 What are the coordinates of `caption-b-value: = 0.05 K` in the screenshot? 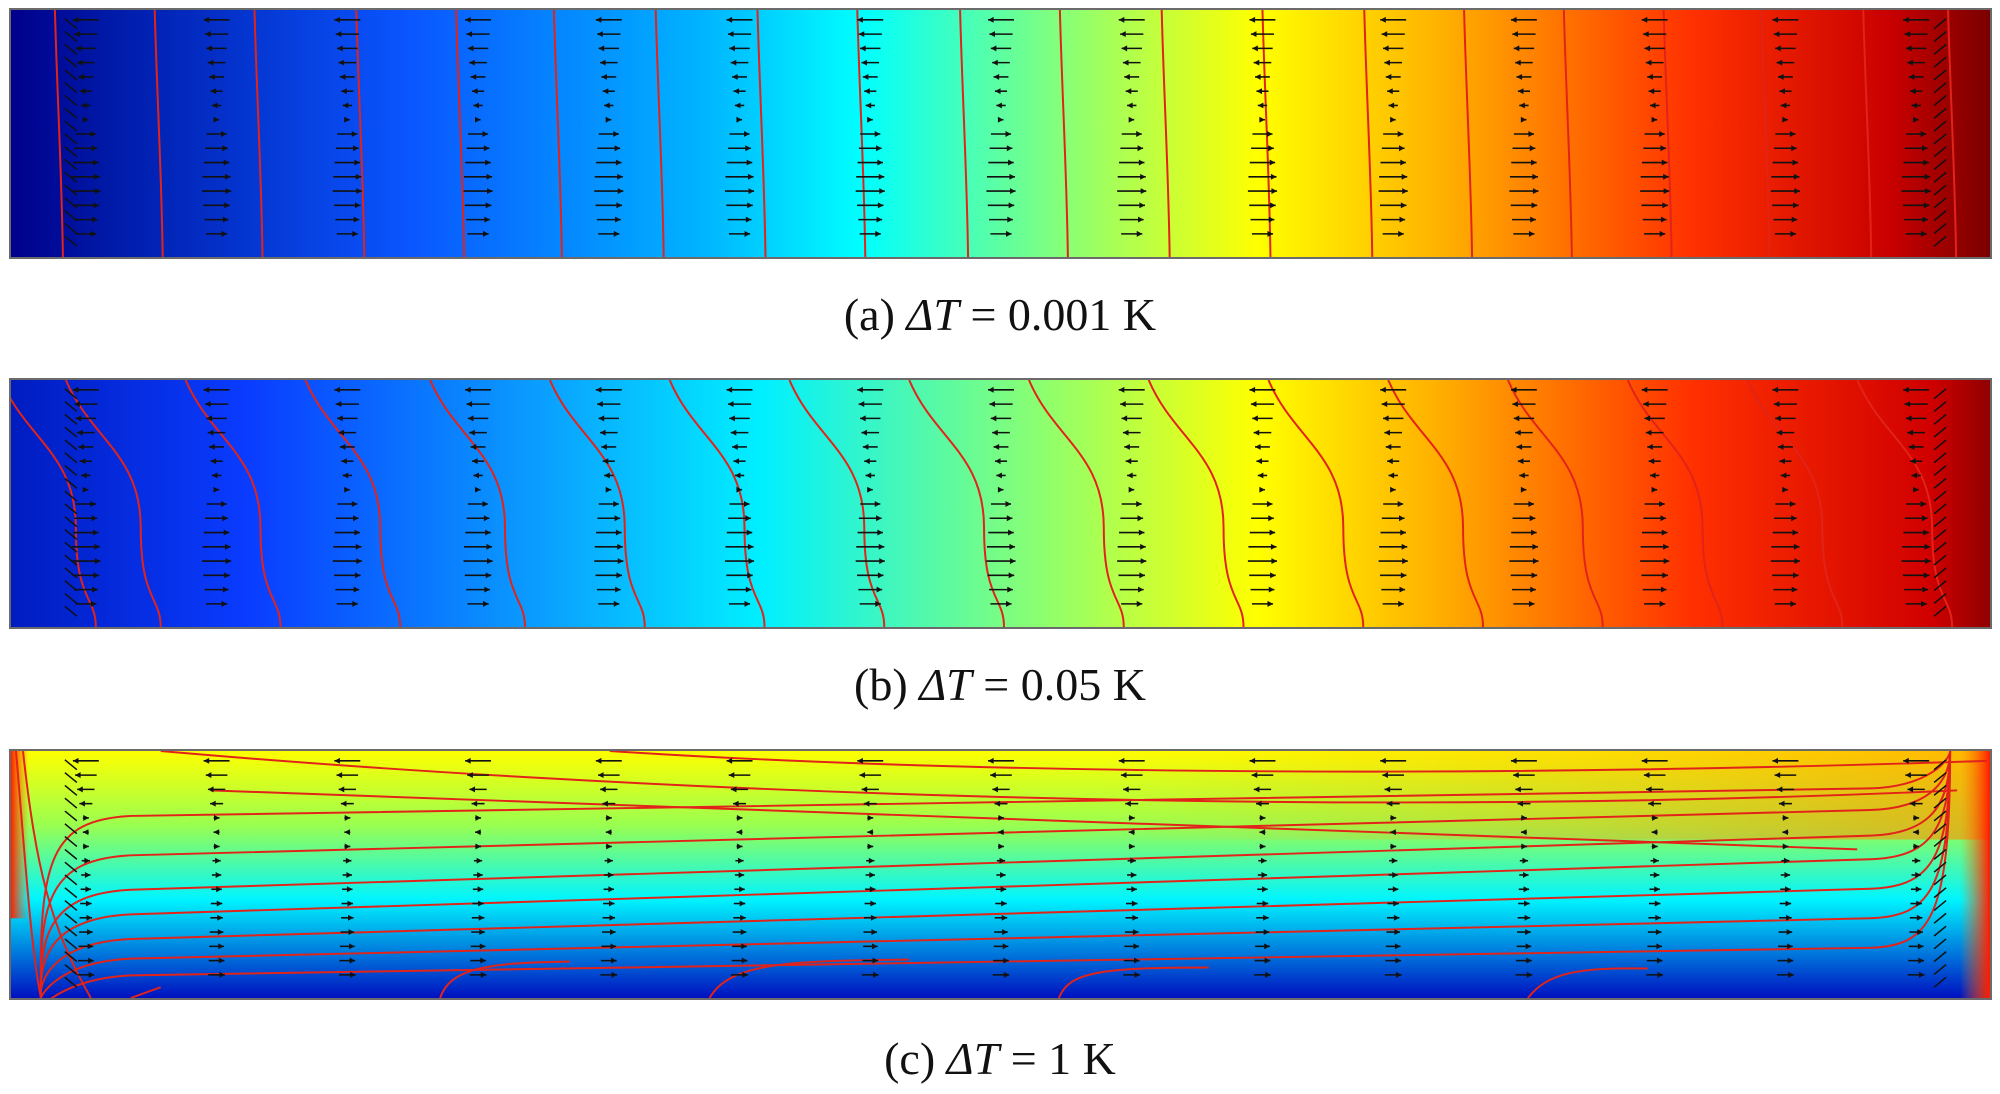 It's located at (1064, 684).